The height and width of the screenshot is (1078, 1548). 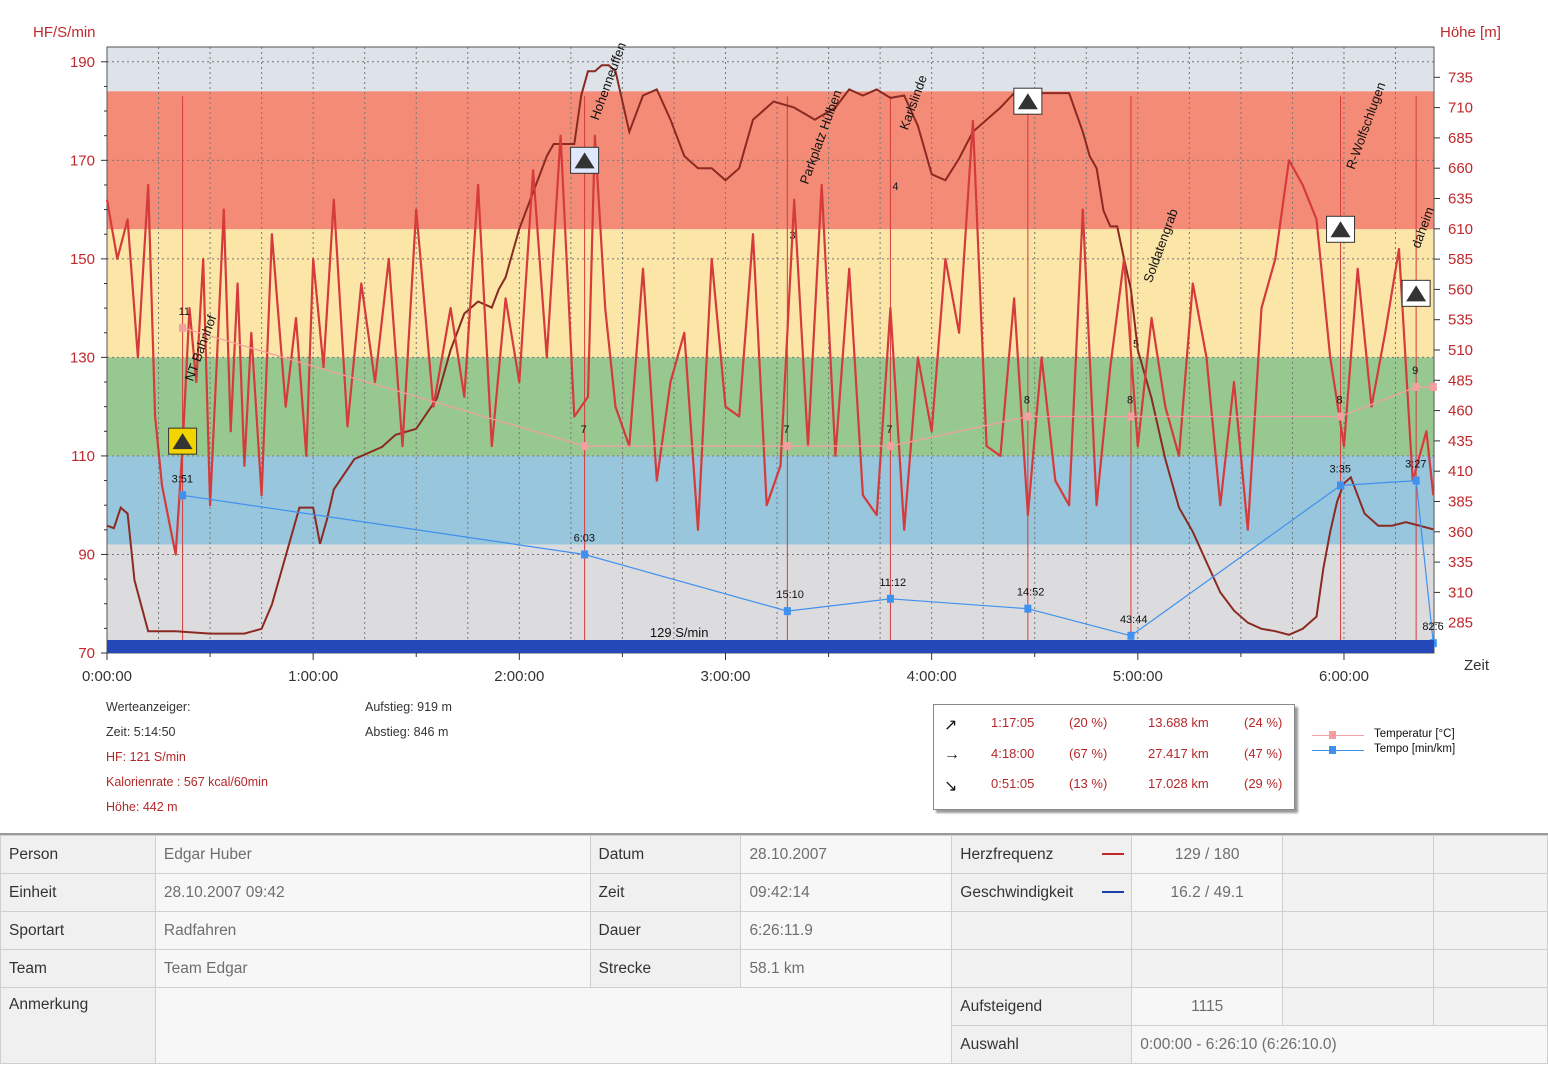 What do you see at coordinates (1460, 108) in the screenshot?
I see `y-right-tick-label: 710` at bounding box center [1460, 108].